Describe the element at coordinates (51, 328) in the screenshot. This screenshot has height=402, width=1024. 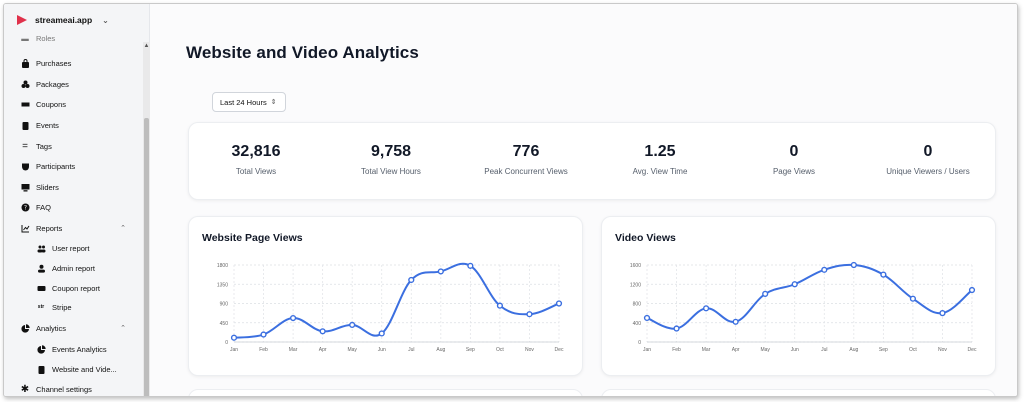
I see `sidebar-item-label: Analytics` at that location.